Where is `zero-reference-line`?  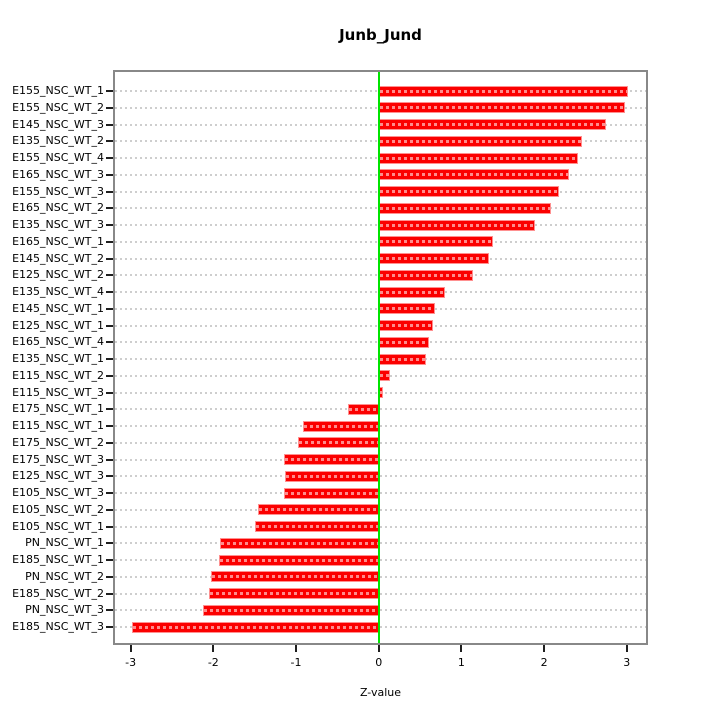 zero-reference-line is located at coordinates (378, 357).